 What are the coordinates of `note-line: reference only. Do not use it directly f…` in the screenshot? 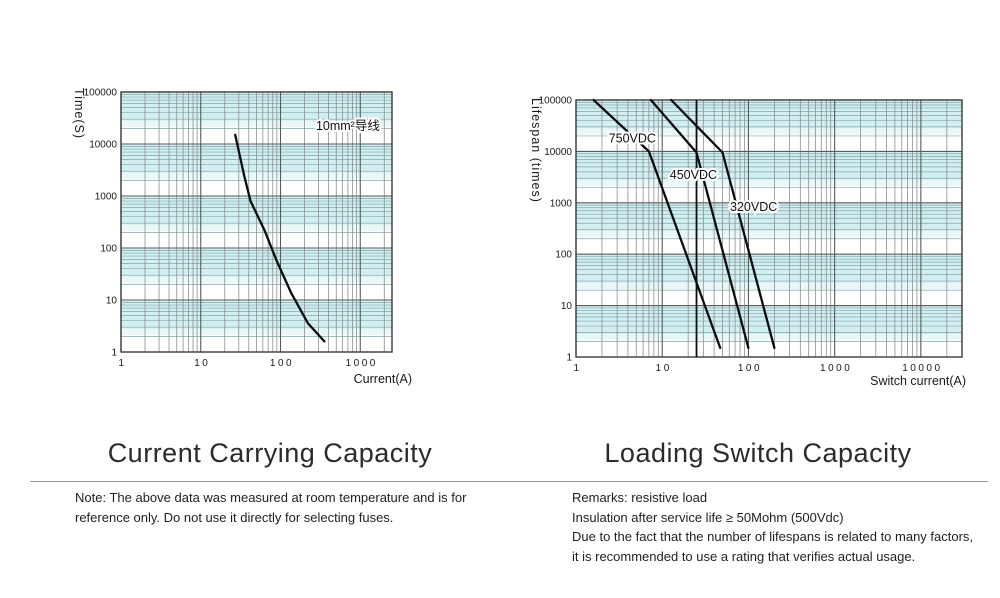 It's located at (234, 517).